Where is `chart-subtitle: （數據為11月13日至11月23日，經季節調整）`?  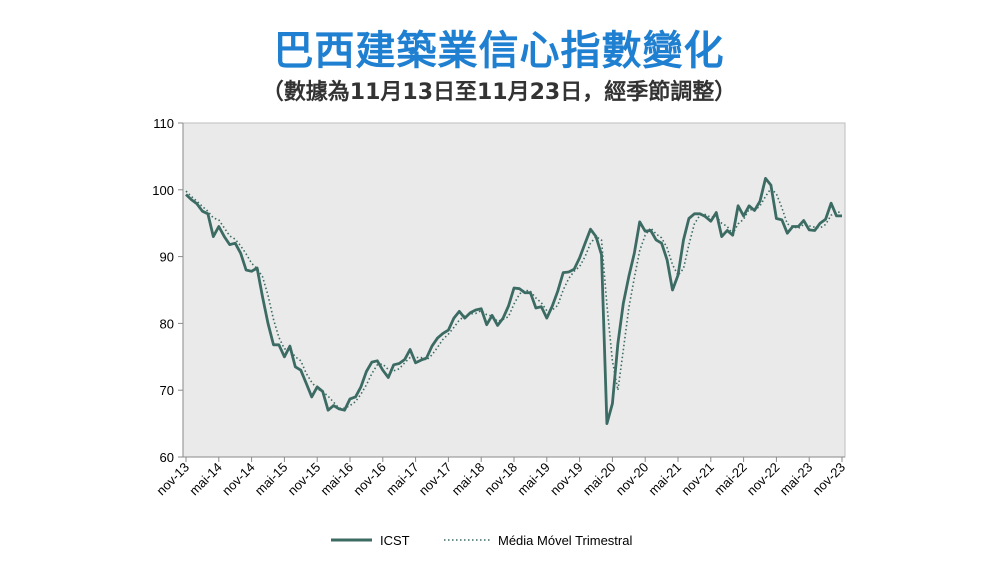
chart-subtitle: （數據為11月13日至11月23日，經季節調整） is located at coordinates (499, 92).